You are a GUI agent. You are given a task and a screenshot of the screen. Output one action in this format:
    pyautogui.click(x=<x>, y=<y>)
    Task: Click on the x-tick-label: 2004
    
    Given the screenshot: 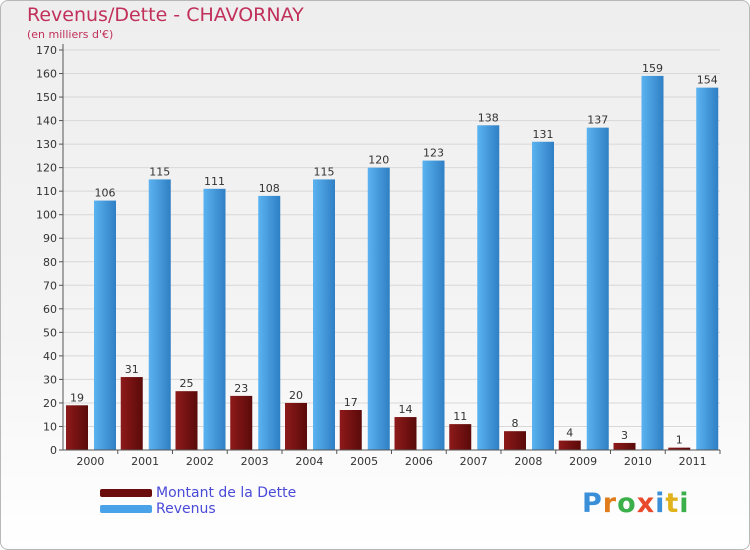 What is the action you would take?
    pyautogui.click(x=309, y=461)
    